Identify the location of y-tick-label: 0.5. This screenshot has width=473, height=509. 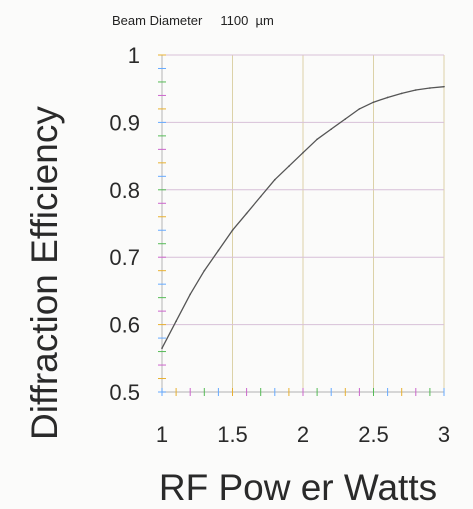
(124, 392).